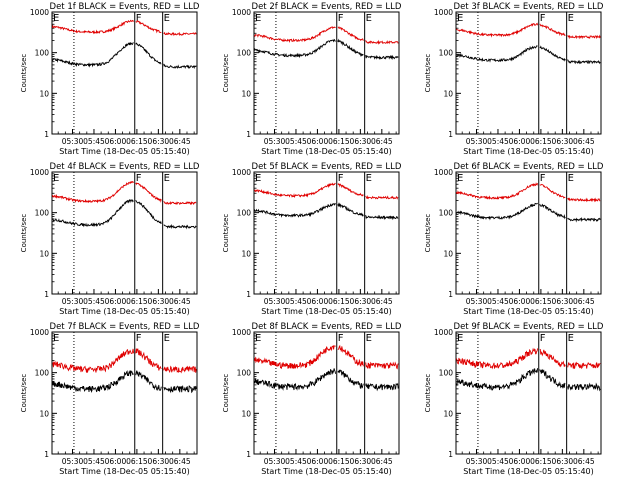 This screenshot has width=640, height=480. I want to click on panel-title: Det 6f BLACK = Events, RED = LLD, so click(529, 167).